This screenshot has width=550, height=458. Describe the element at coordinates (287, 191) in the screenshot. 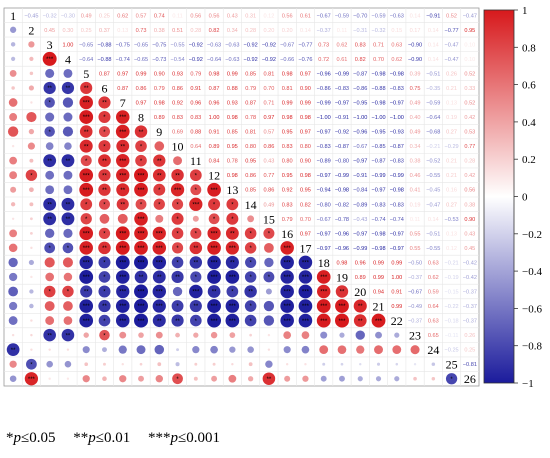

I see `coef-label: 0.92` at that location.